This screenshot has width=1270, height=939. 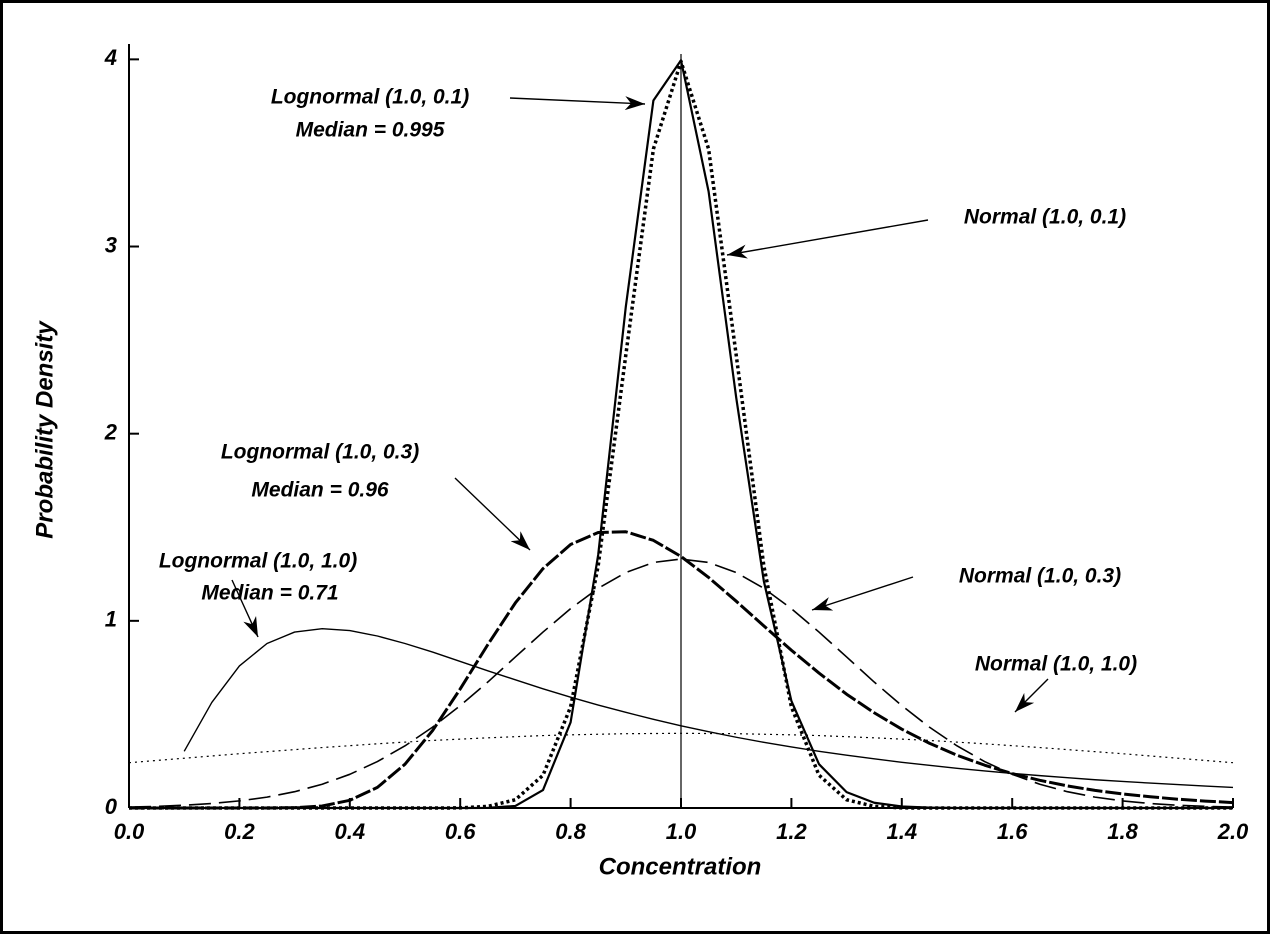 What do you see at coordinates (1233, 831) in the screenshot?
I see `x-tick-label: 2.0` at bounding box center [1233, 831].